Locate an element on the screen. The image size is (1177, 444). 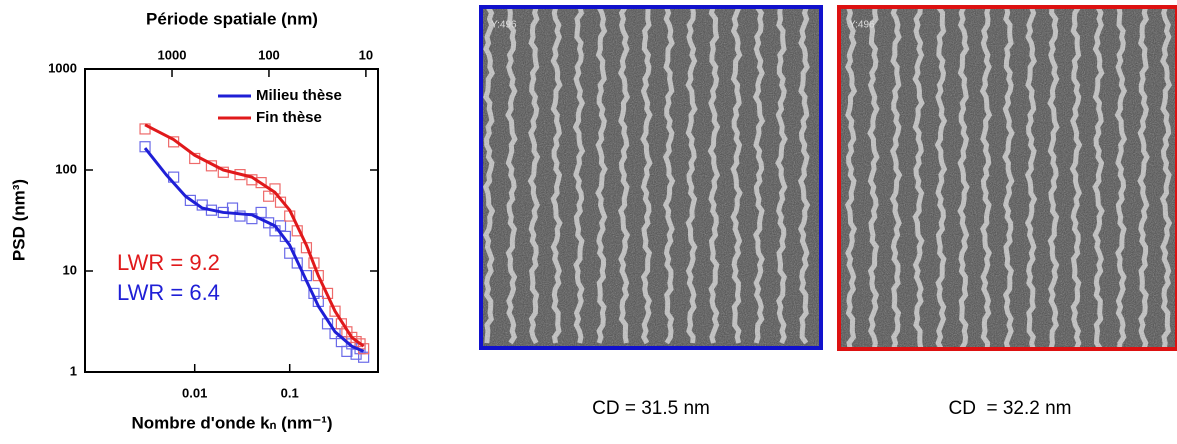
y-tick-label: 10 is located at coordinates (70, 269).